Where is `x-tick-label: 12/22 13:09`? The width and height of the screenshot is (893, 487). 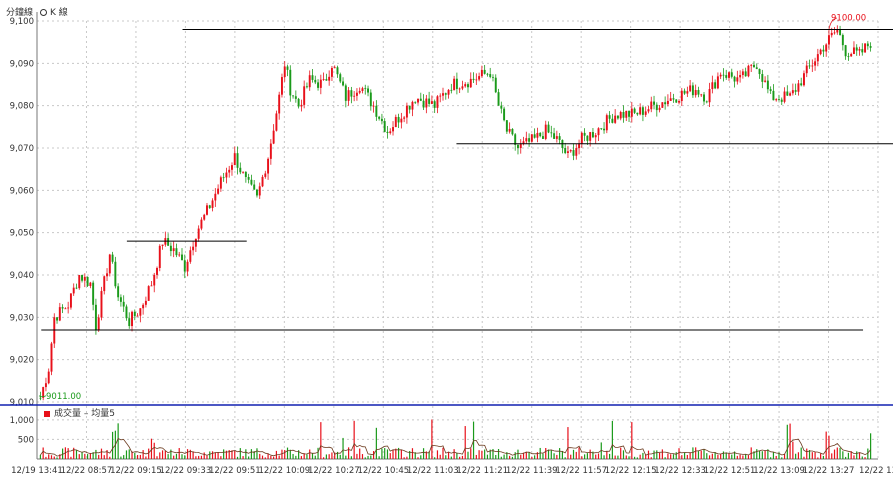
x-tick-label: 12/22 13:09 is located at coordinates (779, 471).